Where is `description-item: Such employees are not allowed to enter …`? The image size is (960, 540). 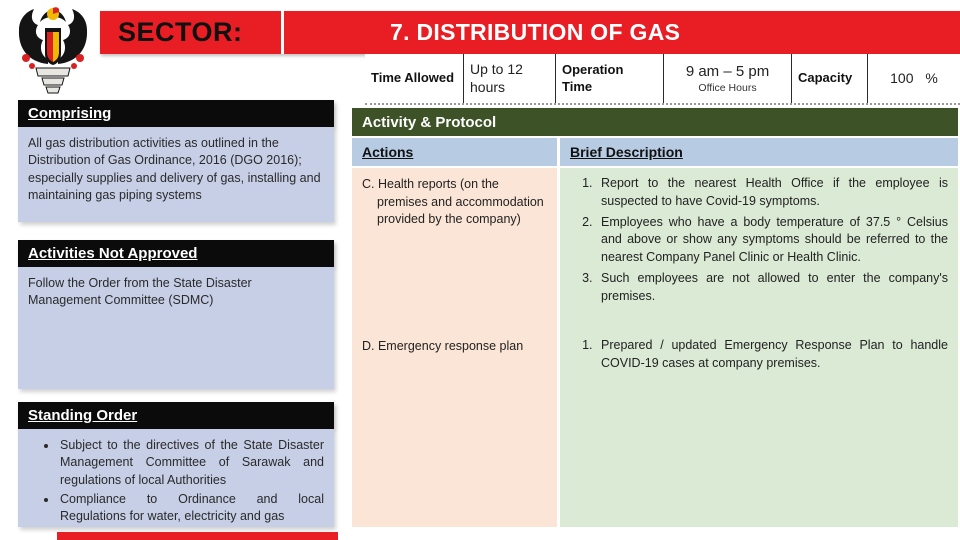 description-item: Such employees are not allowed to enter … is located at coordinates (772, 288).